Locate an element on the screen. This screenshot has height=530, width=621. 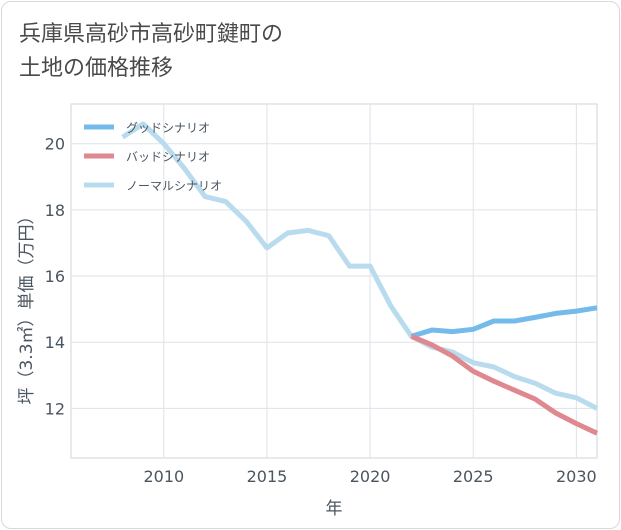
y-tick-label: 12 is located at coordinates (55, 408).